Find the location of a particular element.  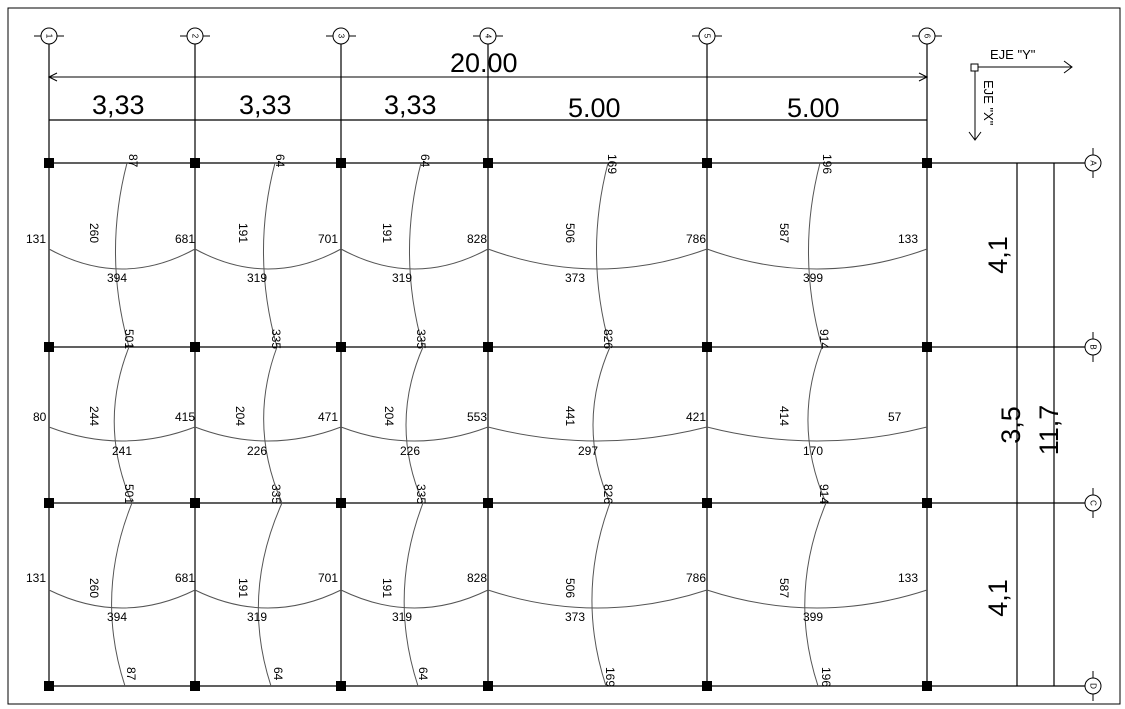

axis-label-C: C is located at coordinates (1093, 503).